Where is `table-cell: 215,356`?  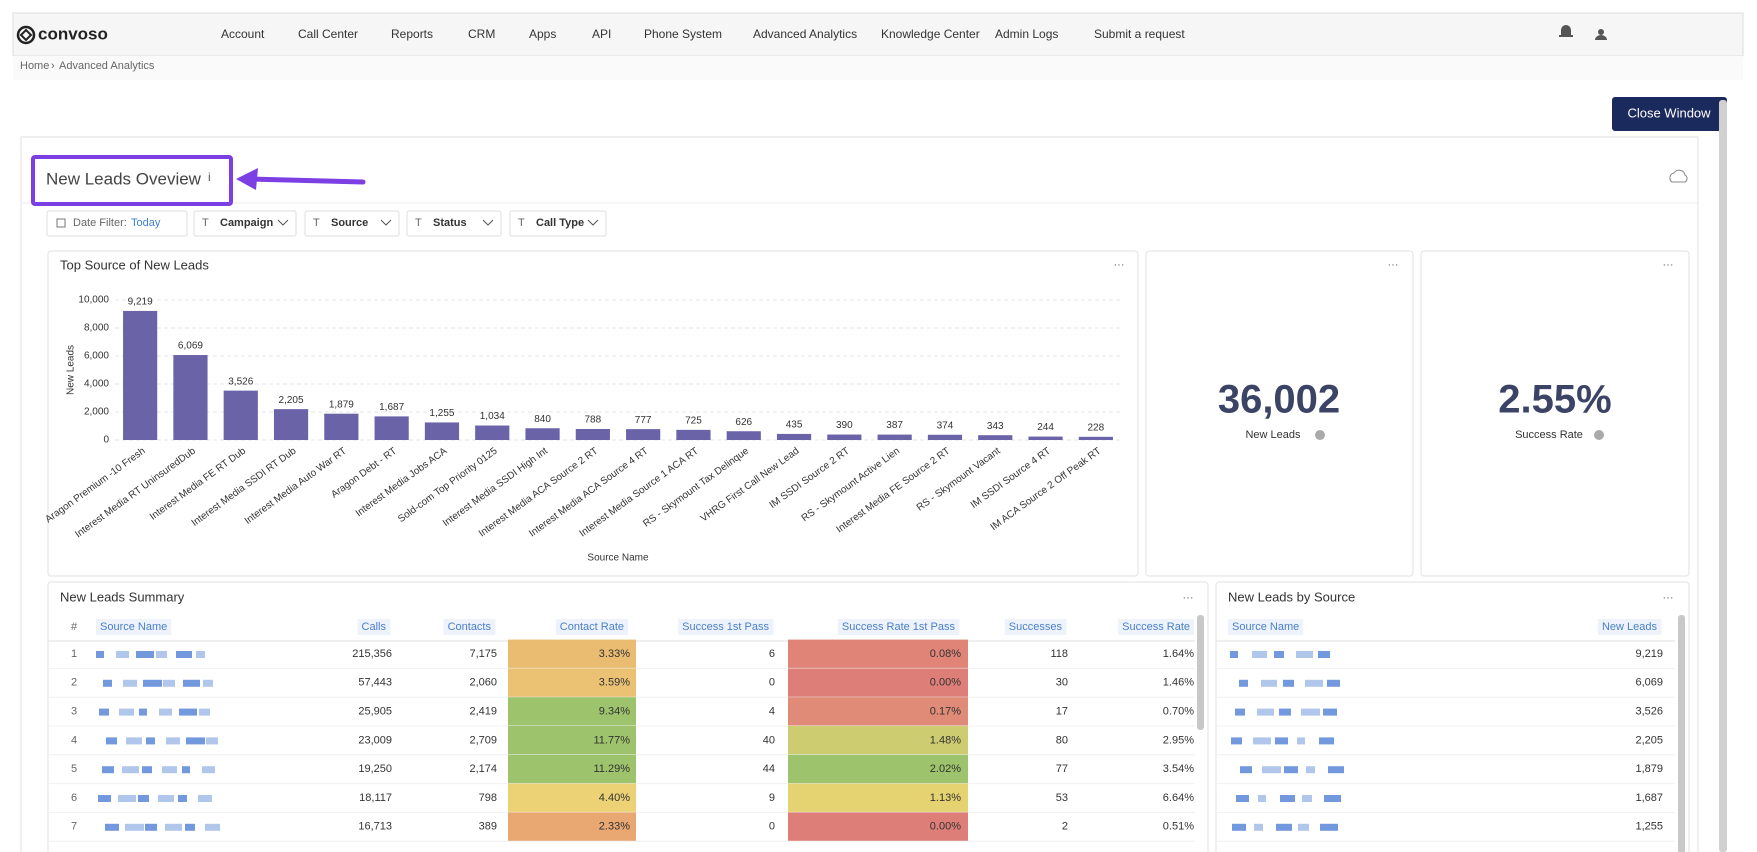
table-cell: 215,356 is located at coordinates (372, 654).